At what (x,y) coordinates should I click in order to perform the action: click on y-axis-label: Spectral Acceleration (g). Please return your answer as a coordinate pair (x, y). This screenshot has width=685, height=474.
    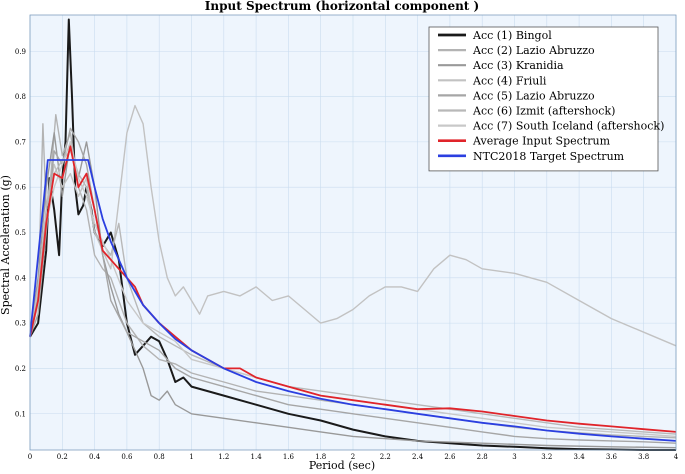
    Looking at the image, I should click on (6, 245).